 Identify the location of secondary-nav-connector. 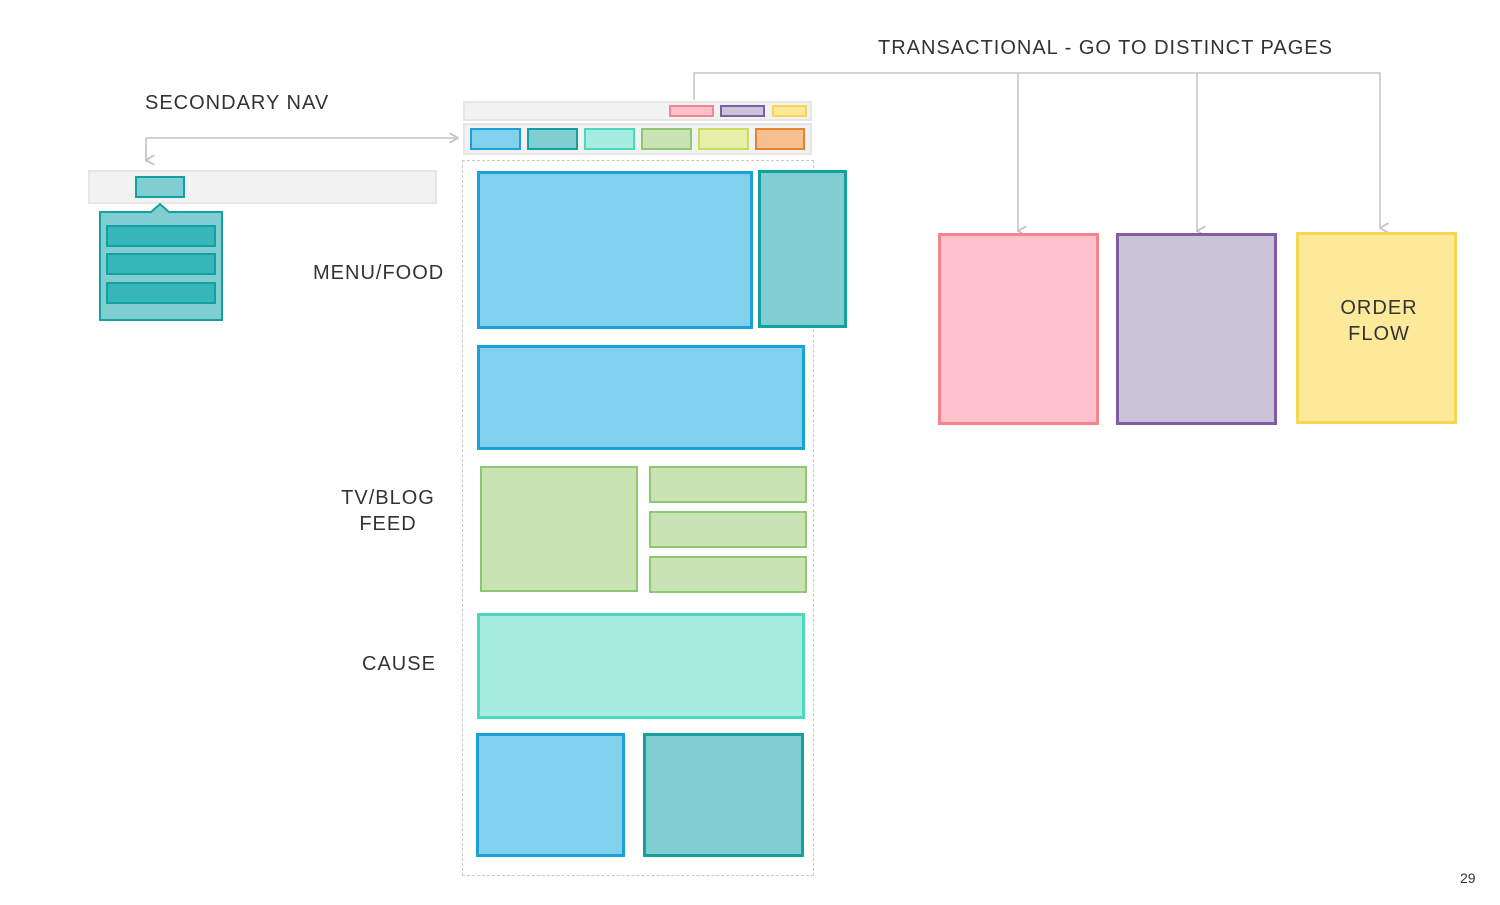
(301, 150).